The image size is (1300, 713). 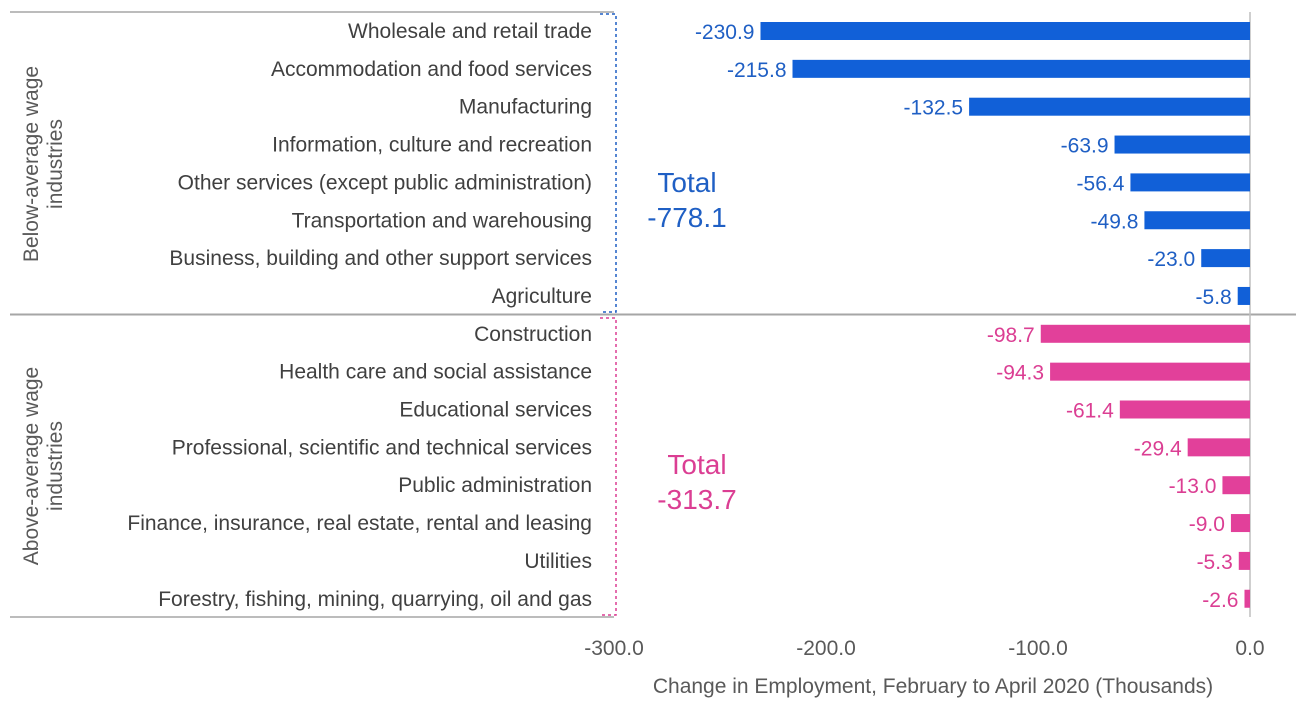 I want to click on group-label-0: Below-average wageindustries, so click(x=43, y=164).